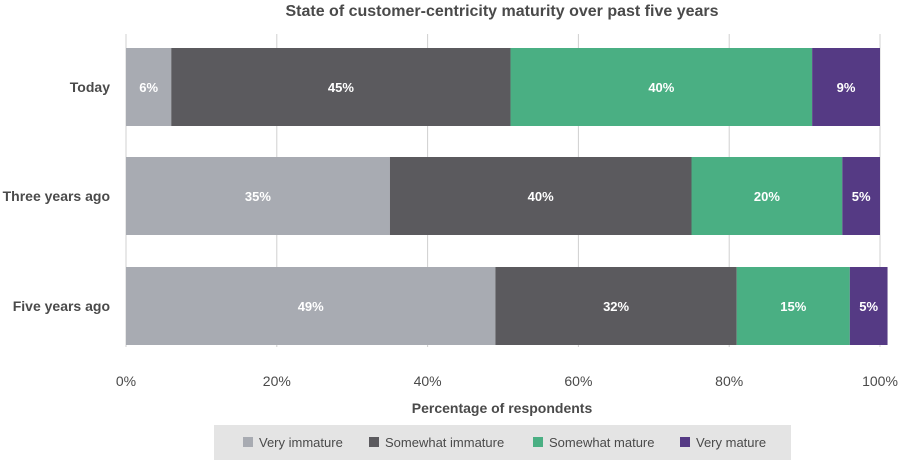  I want to click on data-label: 6%, so click(148, 87).